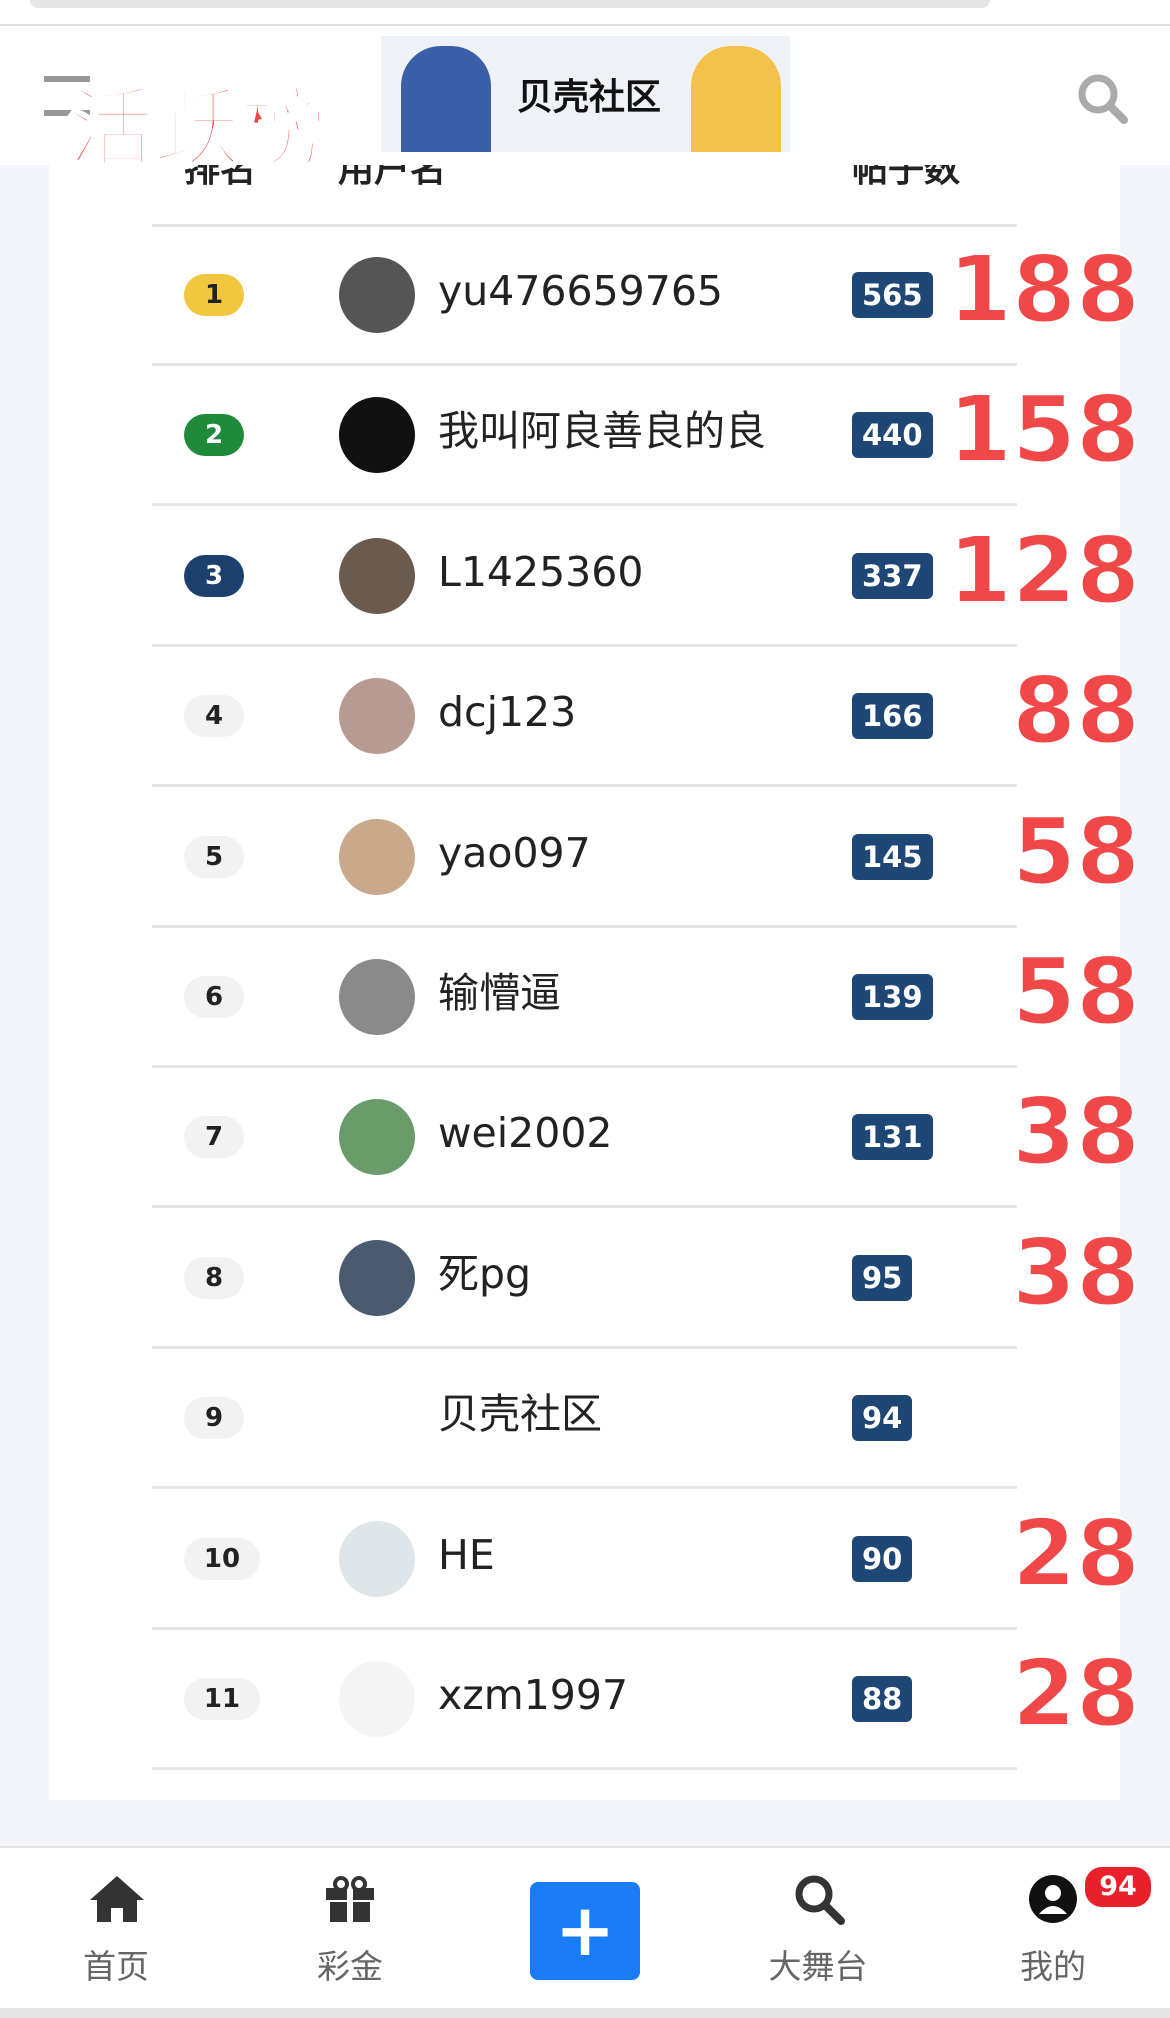 The height and width of the screenshot is (2018, 1170). What do you see at coordinates (1053, 1899) in the screenshot?
I see `user-icon` at bounding box center [1053, 1899].